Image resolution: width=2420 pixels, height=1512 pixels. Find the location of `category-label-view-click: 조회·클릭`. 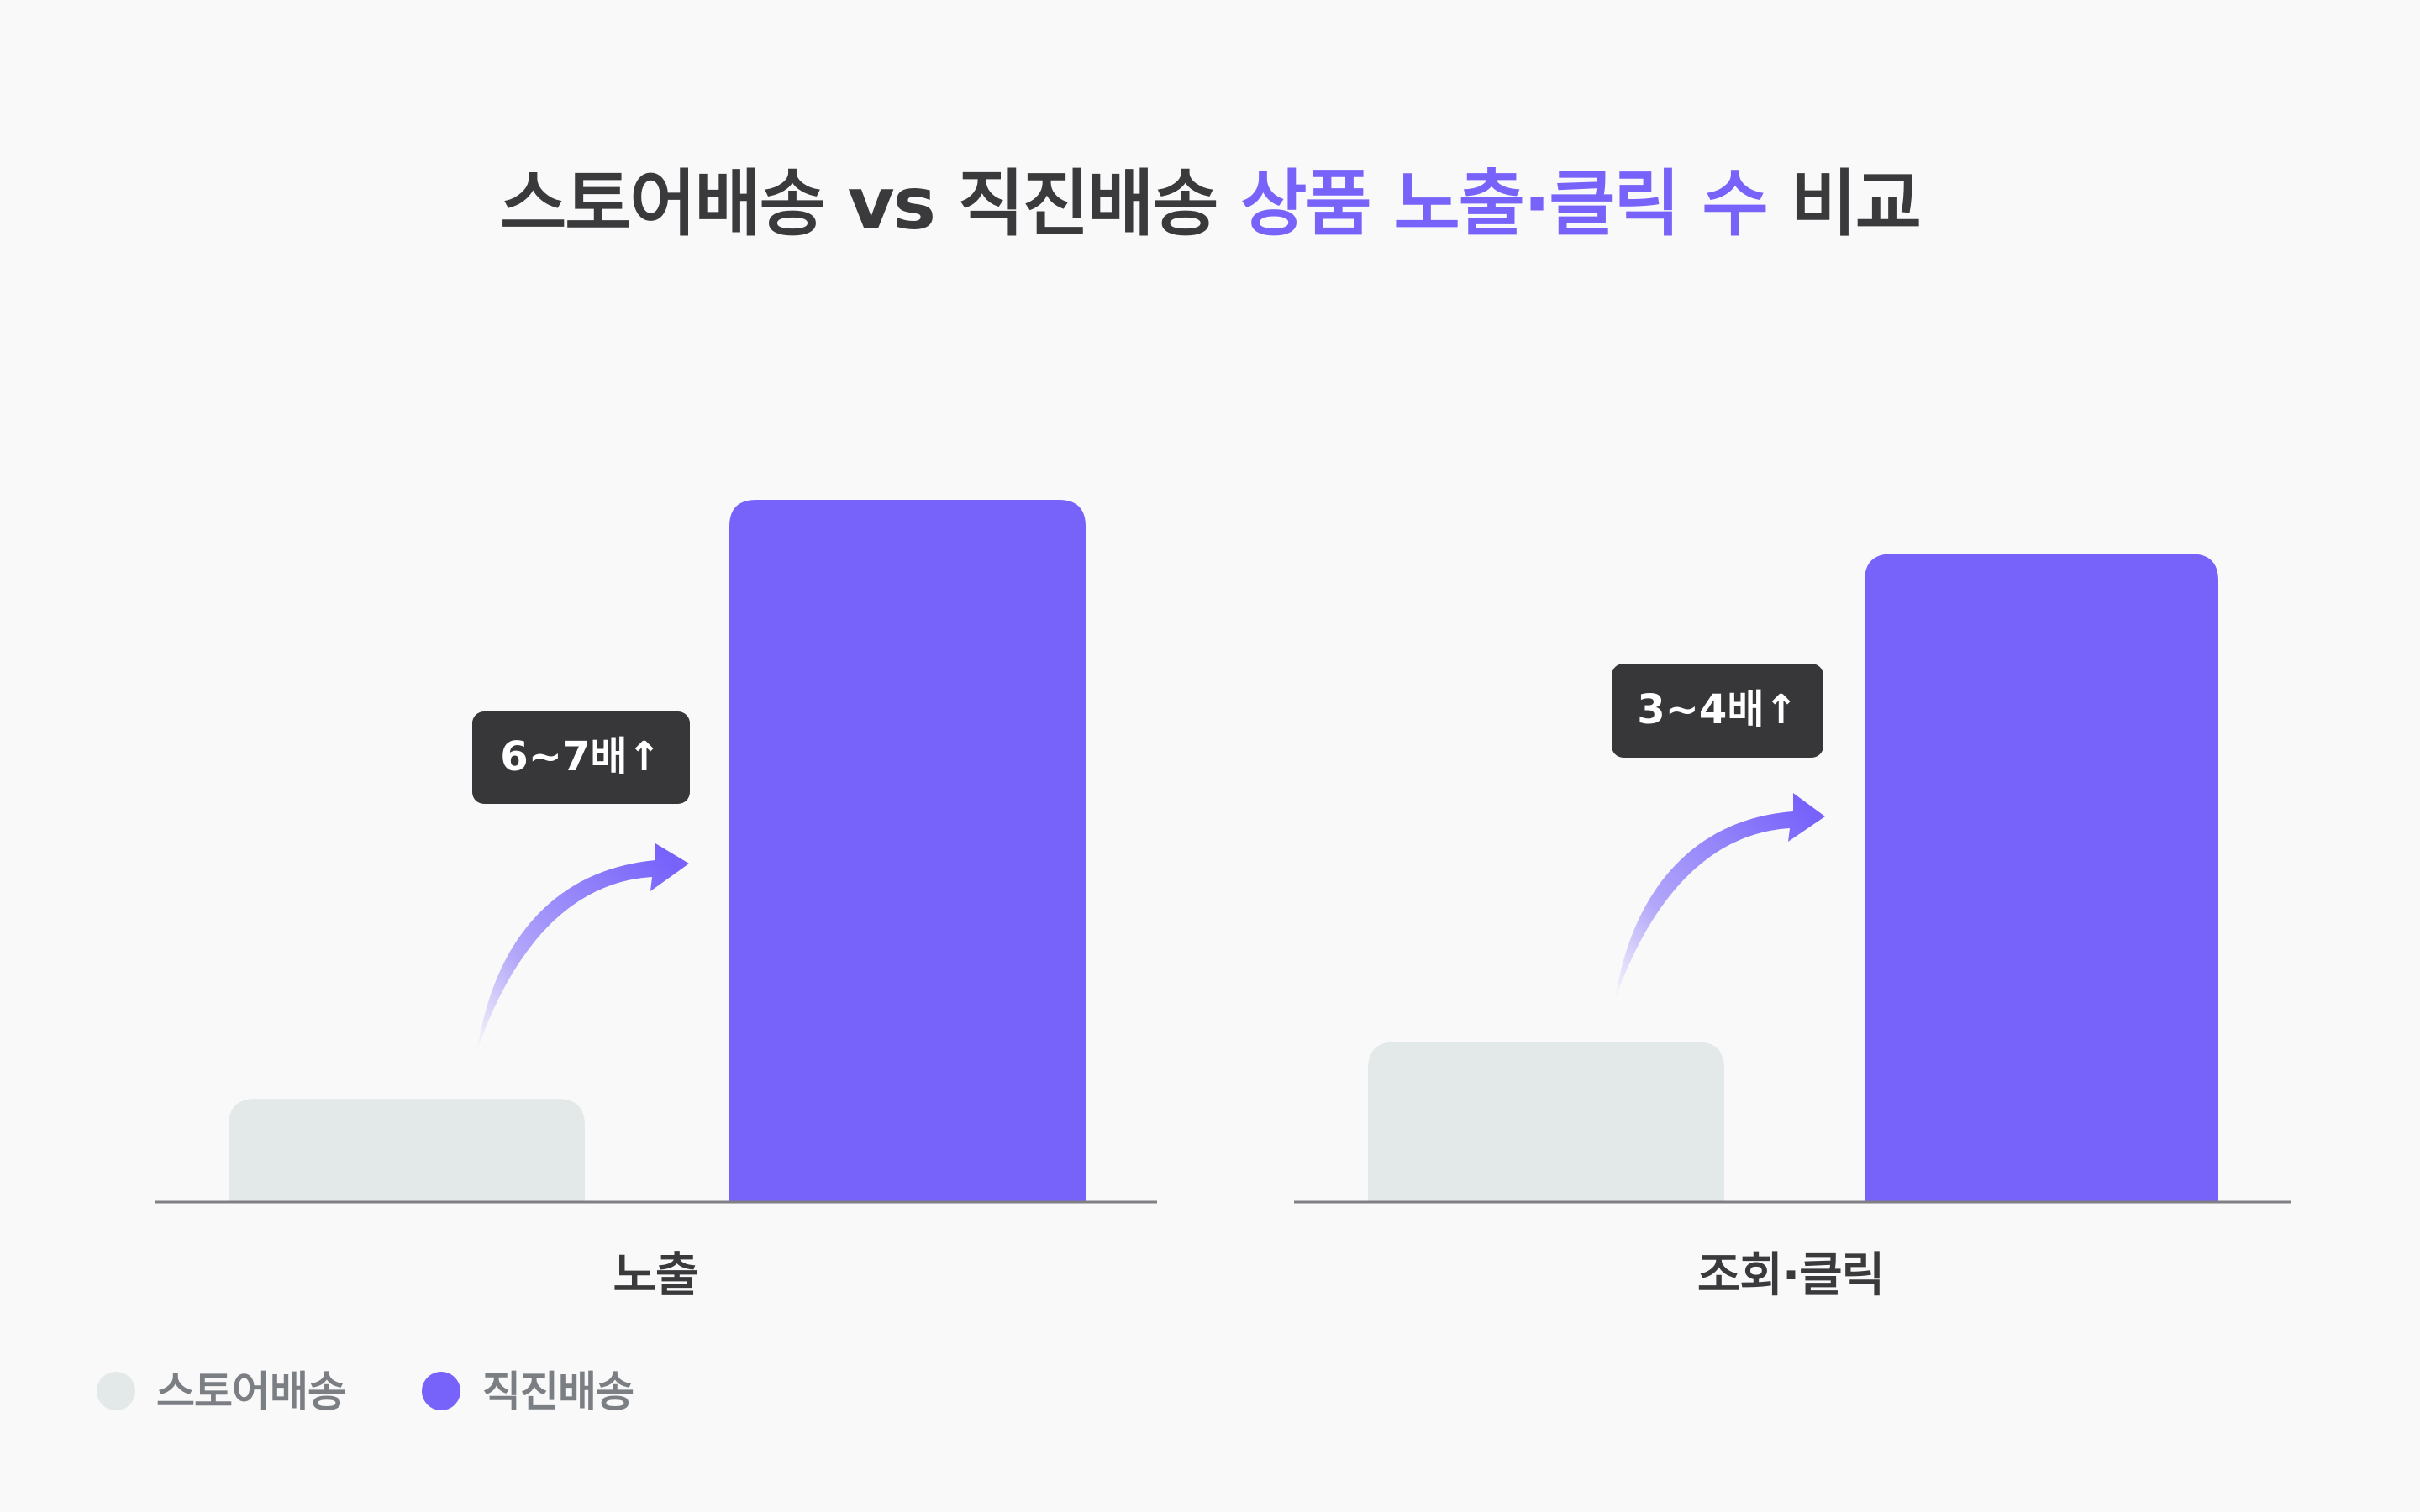

category-label-view-click: 조회·클릭 is located at coordinates (1791, 1275).